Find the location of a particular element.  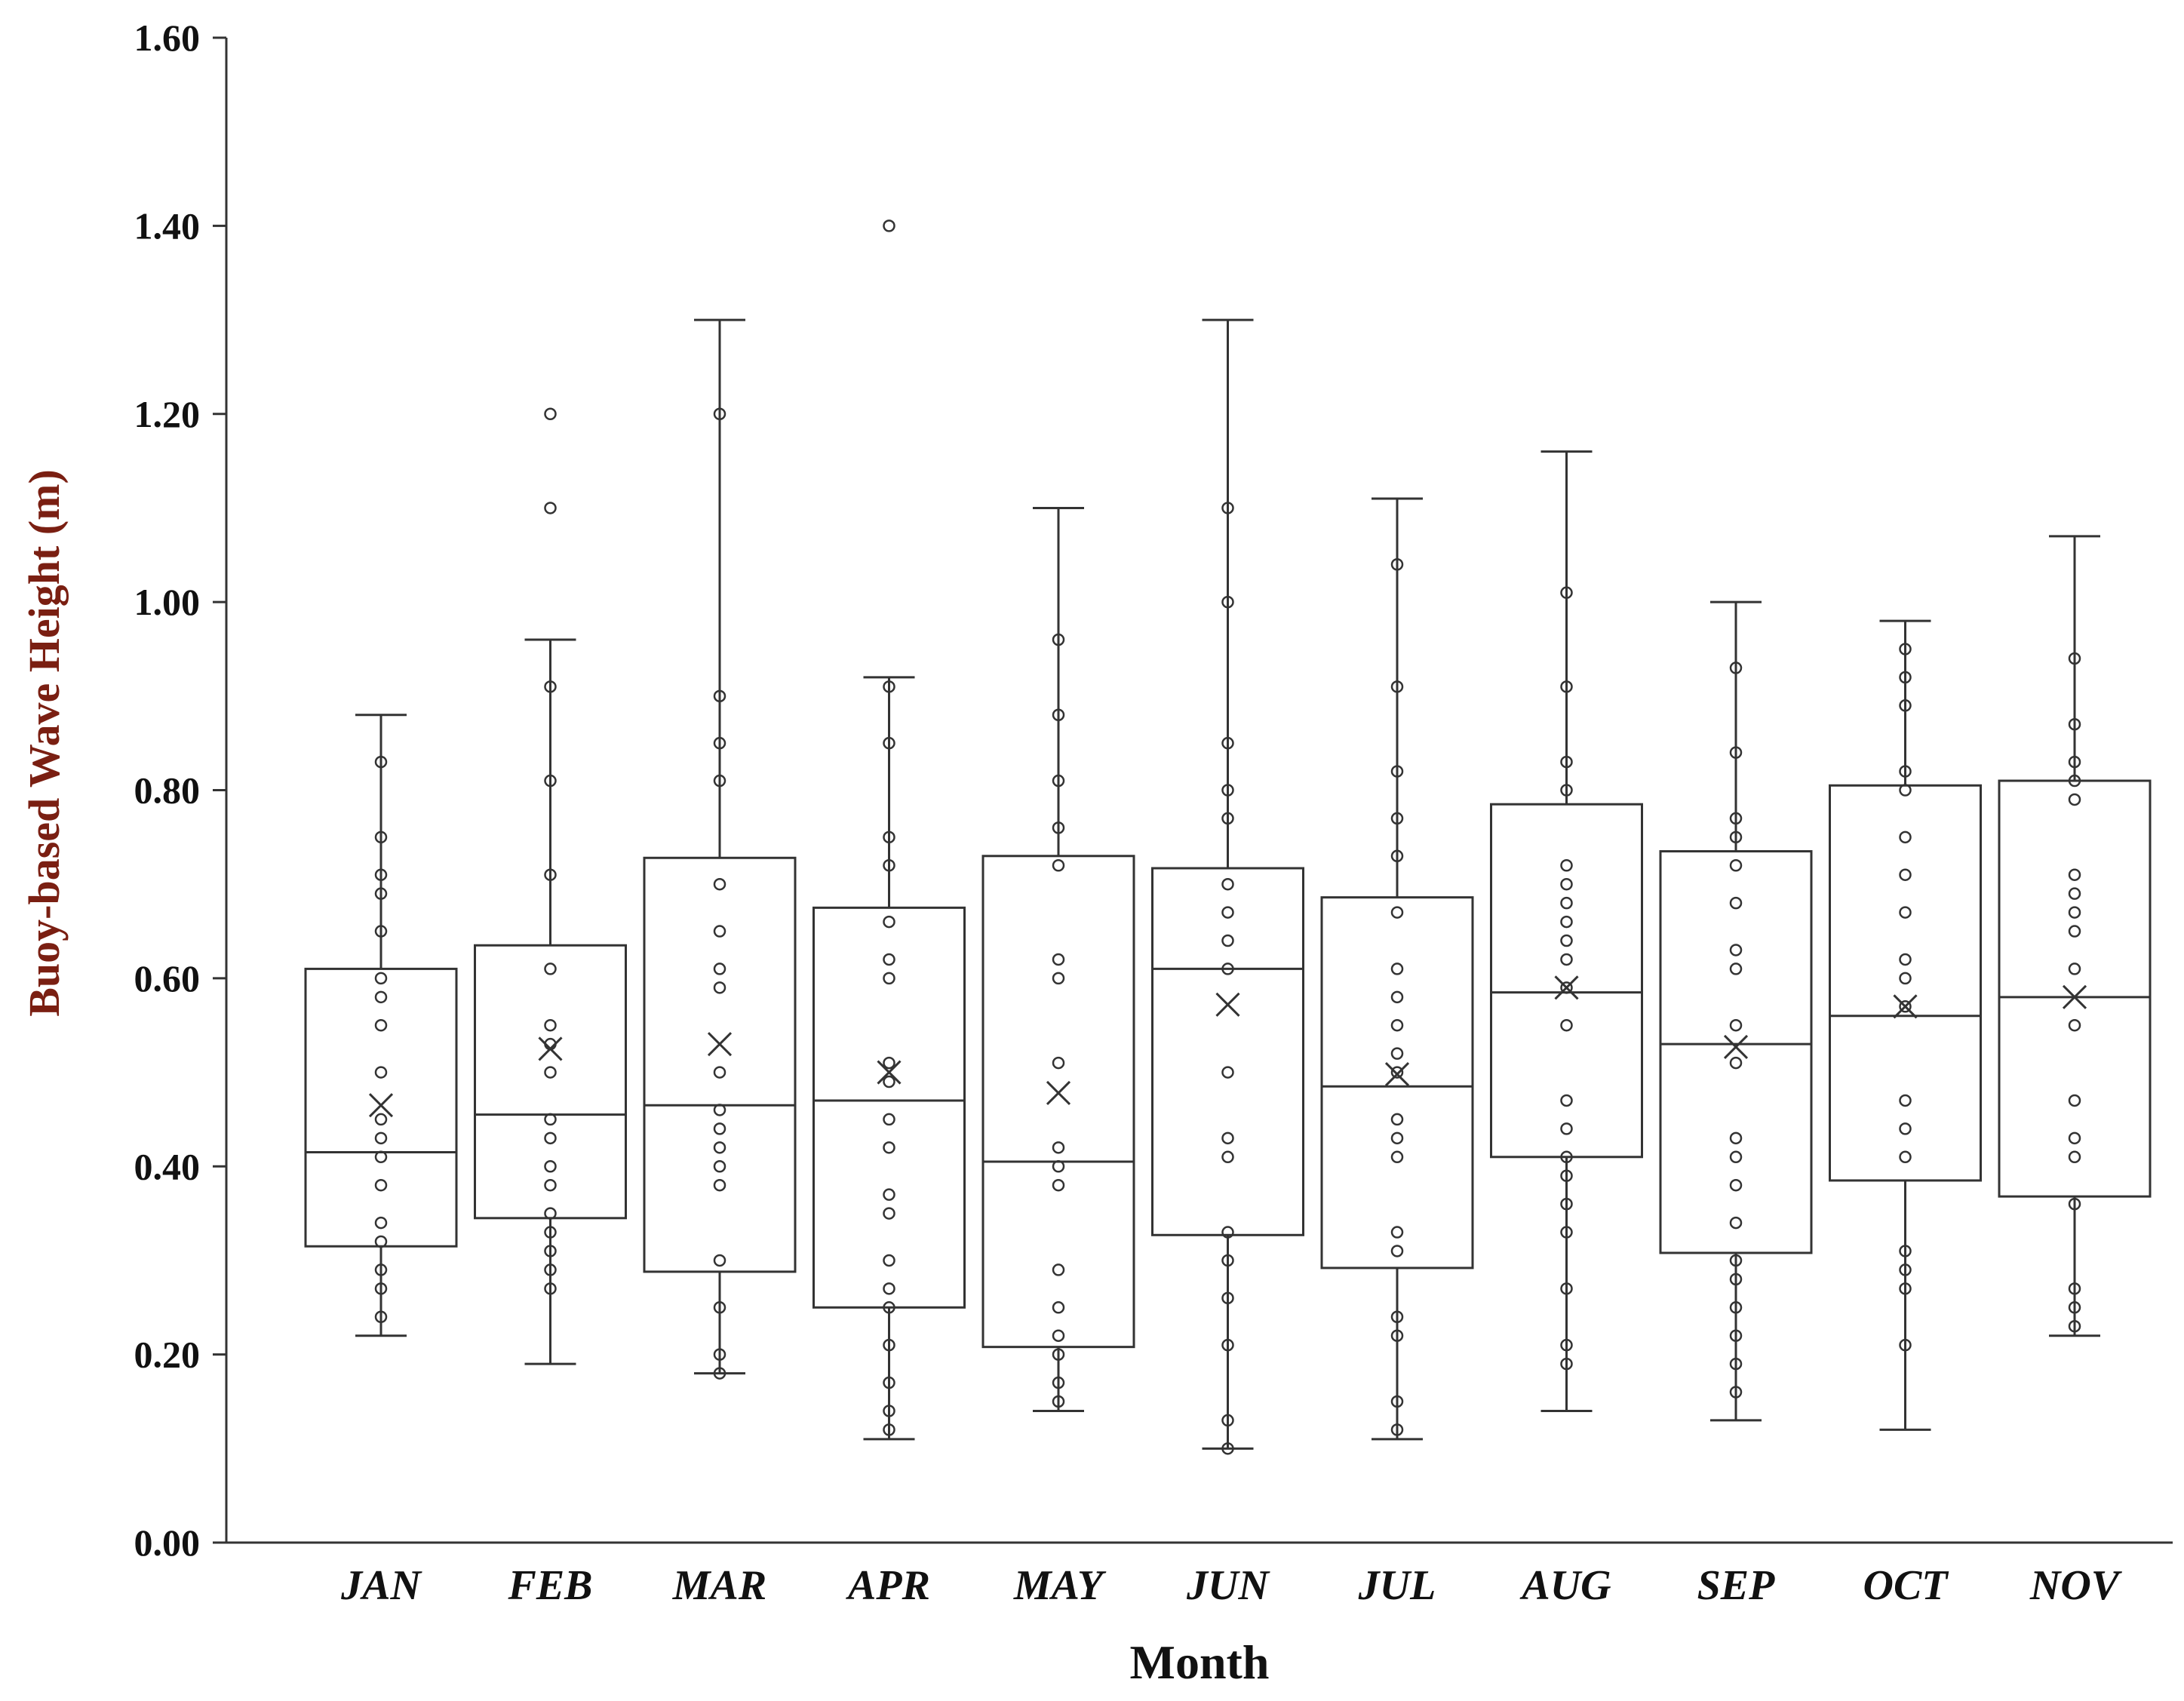

y-tick-label: 1.20 is located at coordinates (167, 414).